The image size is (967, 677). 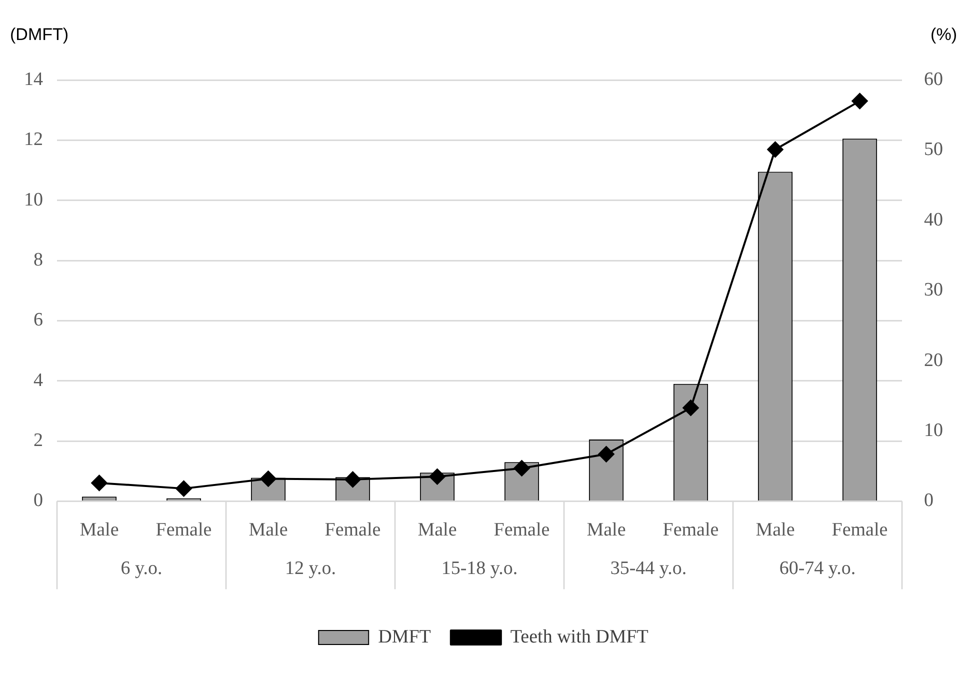 What do you see at coordinates (38, 501) in the screenshot?
I see `y-tick-label: 0` at bounding box center [38, 501].